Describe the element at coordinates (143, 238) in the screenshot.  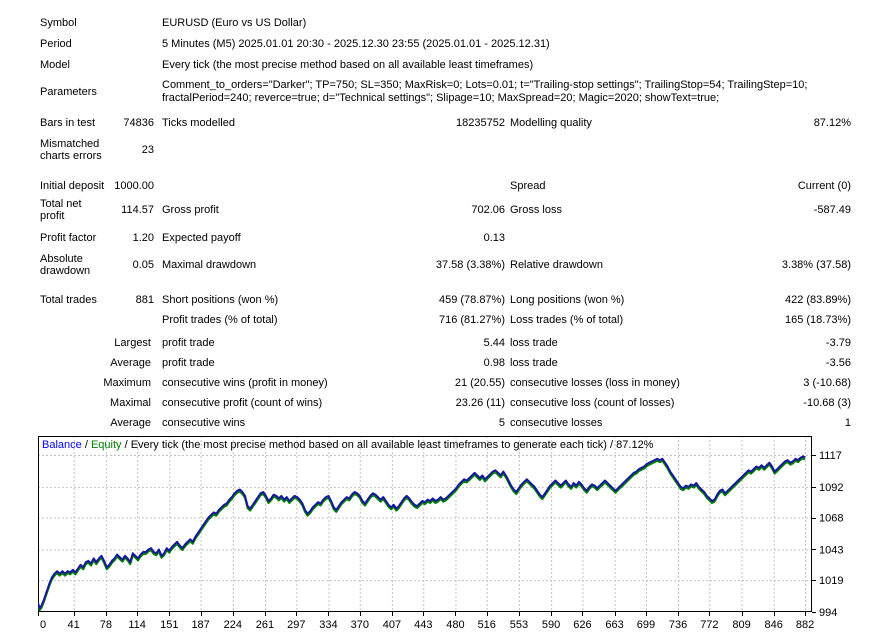
I see `stat-value: 1.20` at that location.